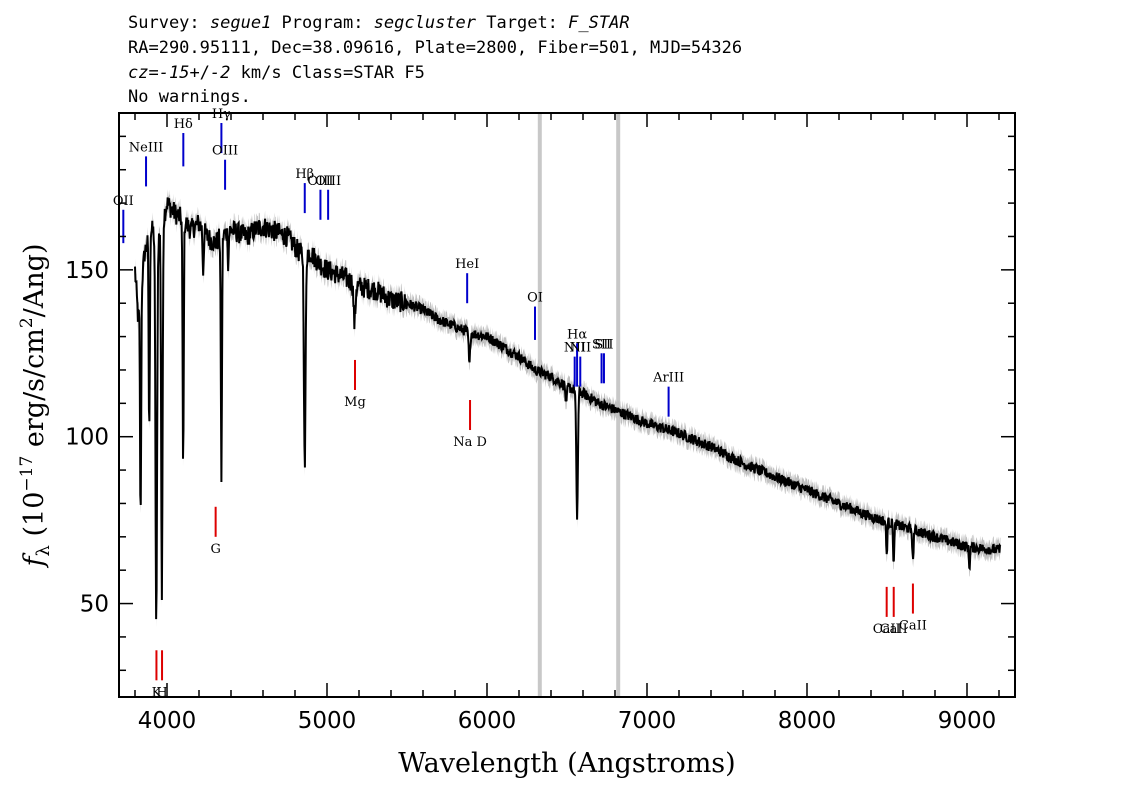  I want to click on emission-label-4: OIII, so click(225, 151).